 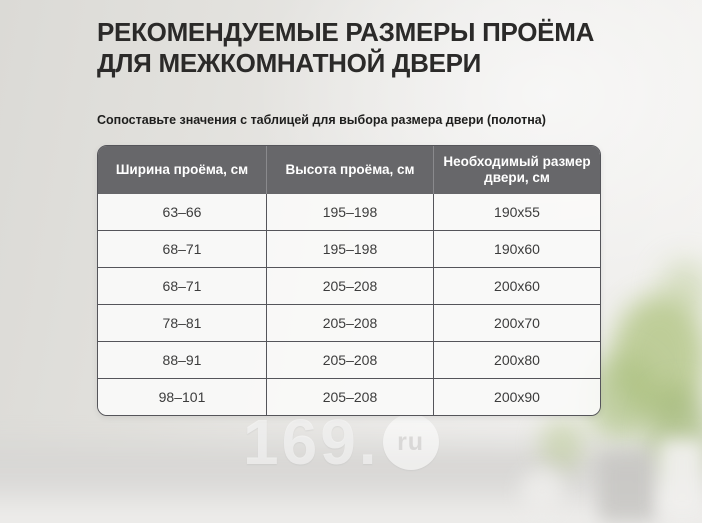 I want to click on watermark-logo: 169. ru, so click(x=341, y=442).